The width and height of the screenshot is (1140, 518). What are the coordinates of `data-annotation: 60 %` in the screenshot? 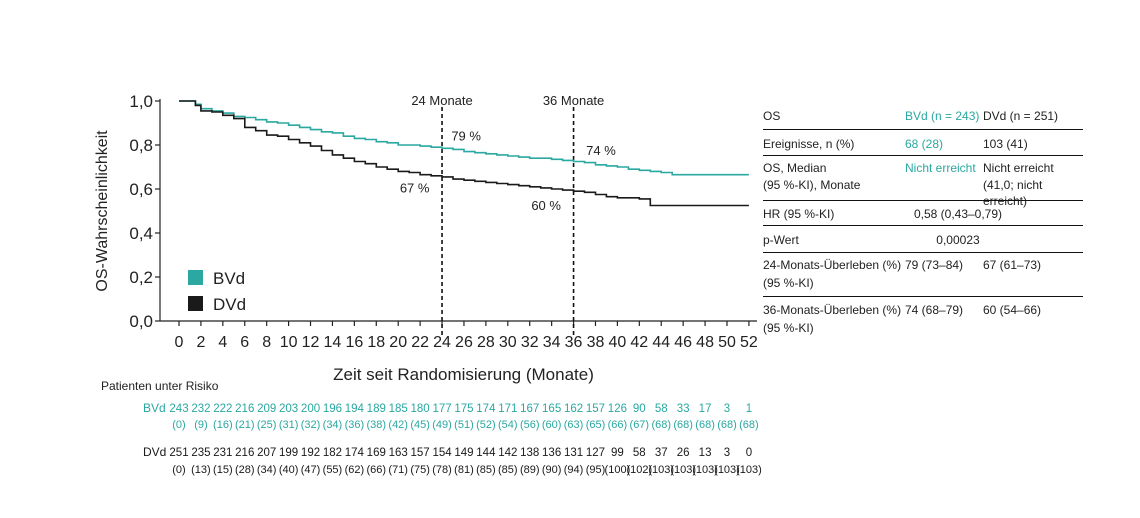 It's located at (546, 205).